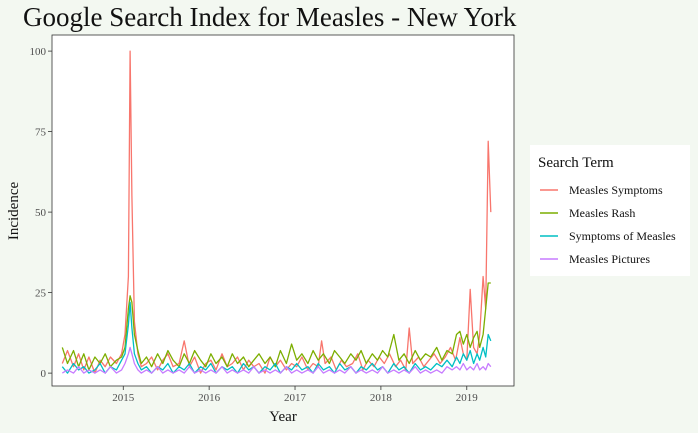 This screenshot has width=698, height=433. Describe the element at coordinates (283, 417) in the screenshot. I see `x-axis-label: Year` at that location.